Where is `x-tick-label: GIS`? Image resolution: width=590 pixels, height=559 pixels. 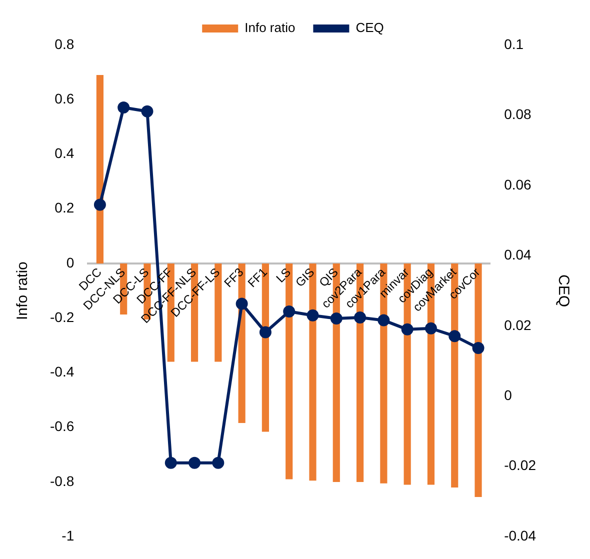
x-tick-label: GIS is located at coordinates (305, 277).